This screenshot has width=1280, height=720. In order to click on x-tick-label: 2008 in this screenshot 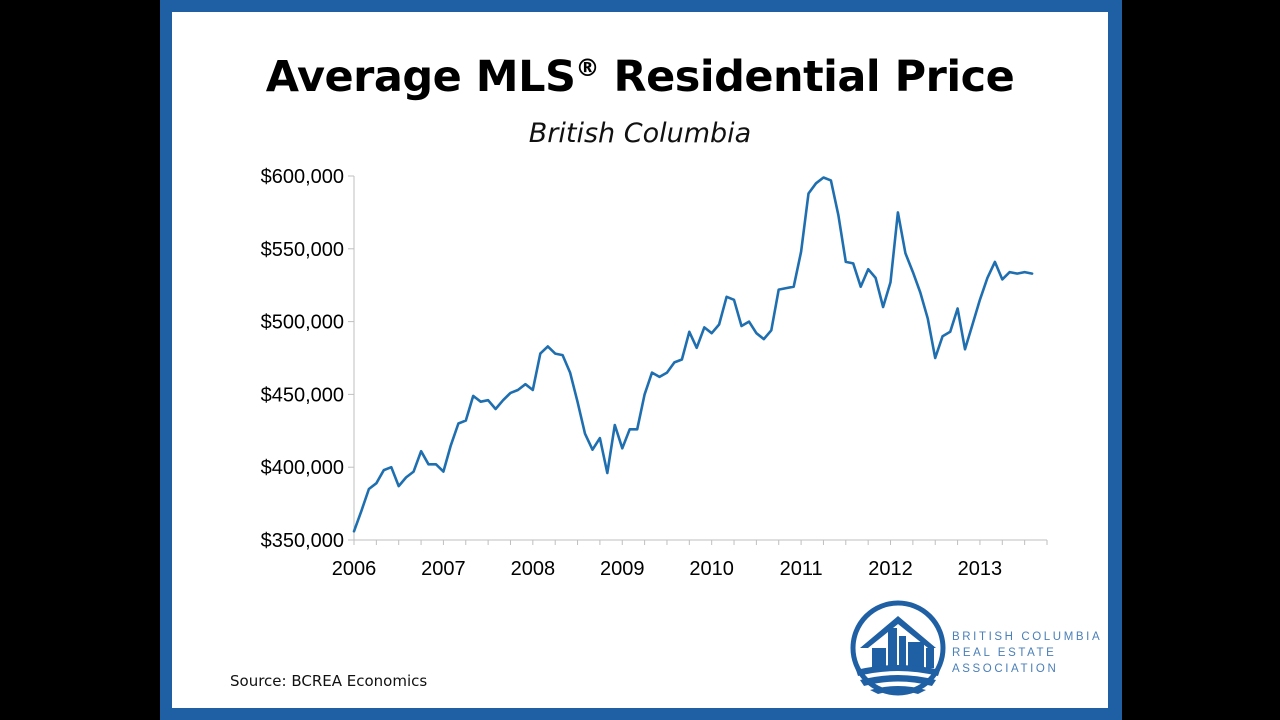, I will do `click(533, 569)`.